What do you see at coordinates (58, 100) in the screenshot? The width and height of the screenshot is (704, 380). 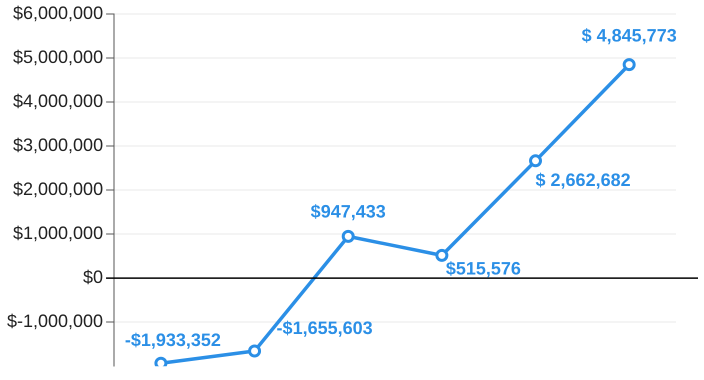 I see `y-tick-label: $4,000,000` at bounding box center [58, 100].